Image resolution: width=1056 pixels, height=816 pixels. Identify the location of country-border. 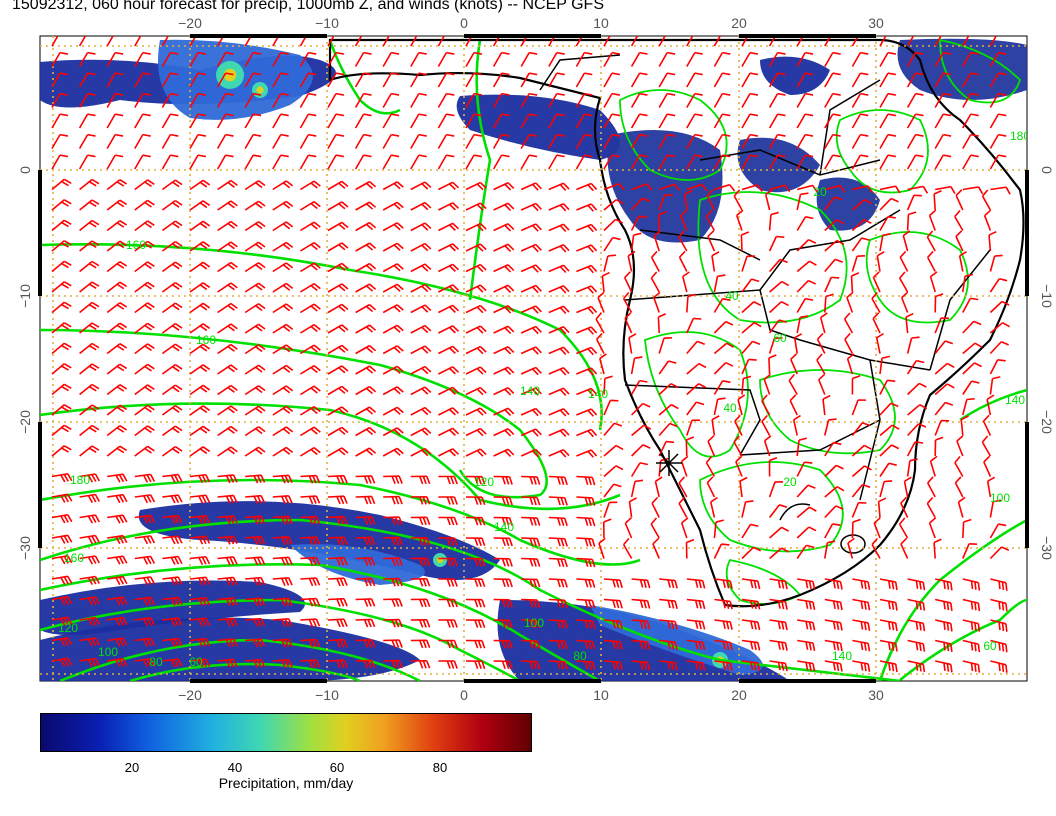
(700, 245).